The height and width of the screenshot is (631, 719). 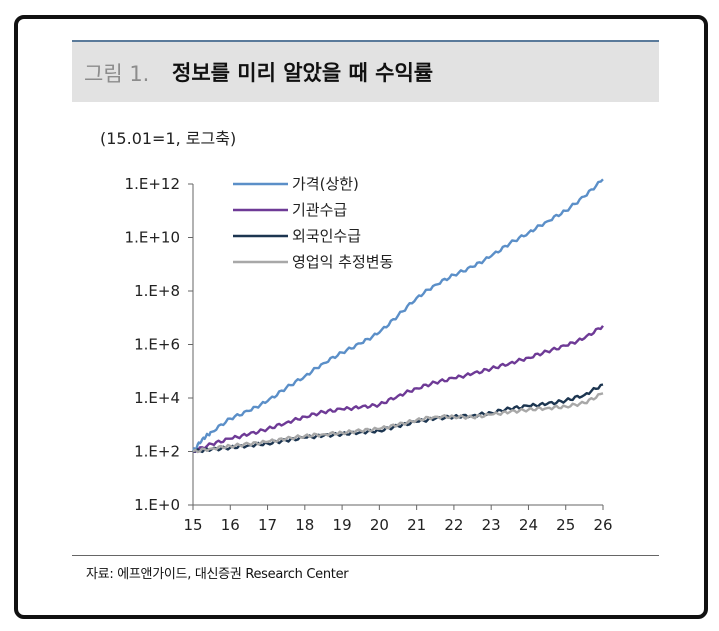 What do you see at coordinates (491, 525) in the screenshot?
I see `x-tick-label: 23` at bounding box center [491, 525].